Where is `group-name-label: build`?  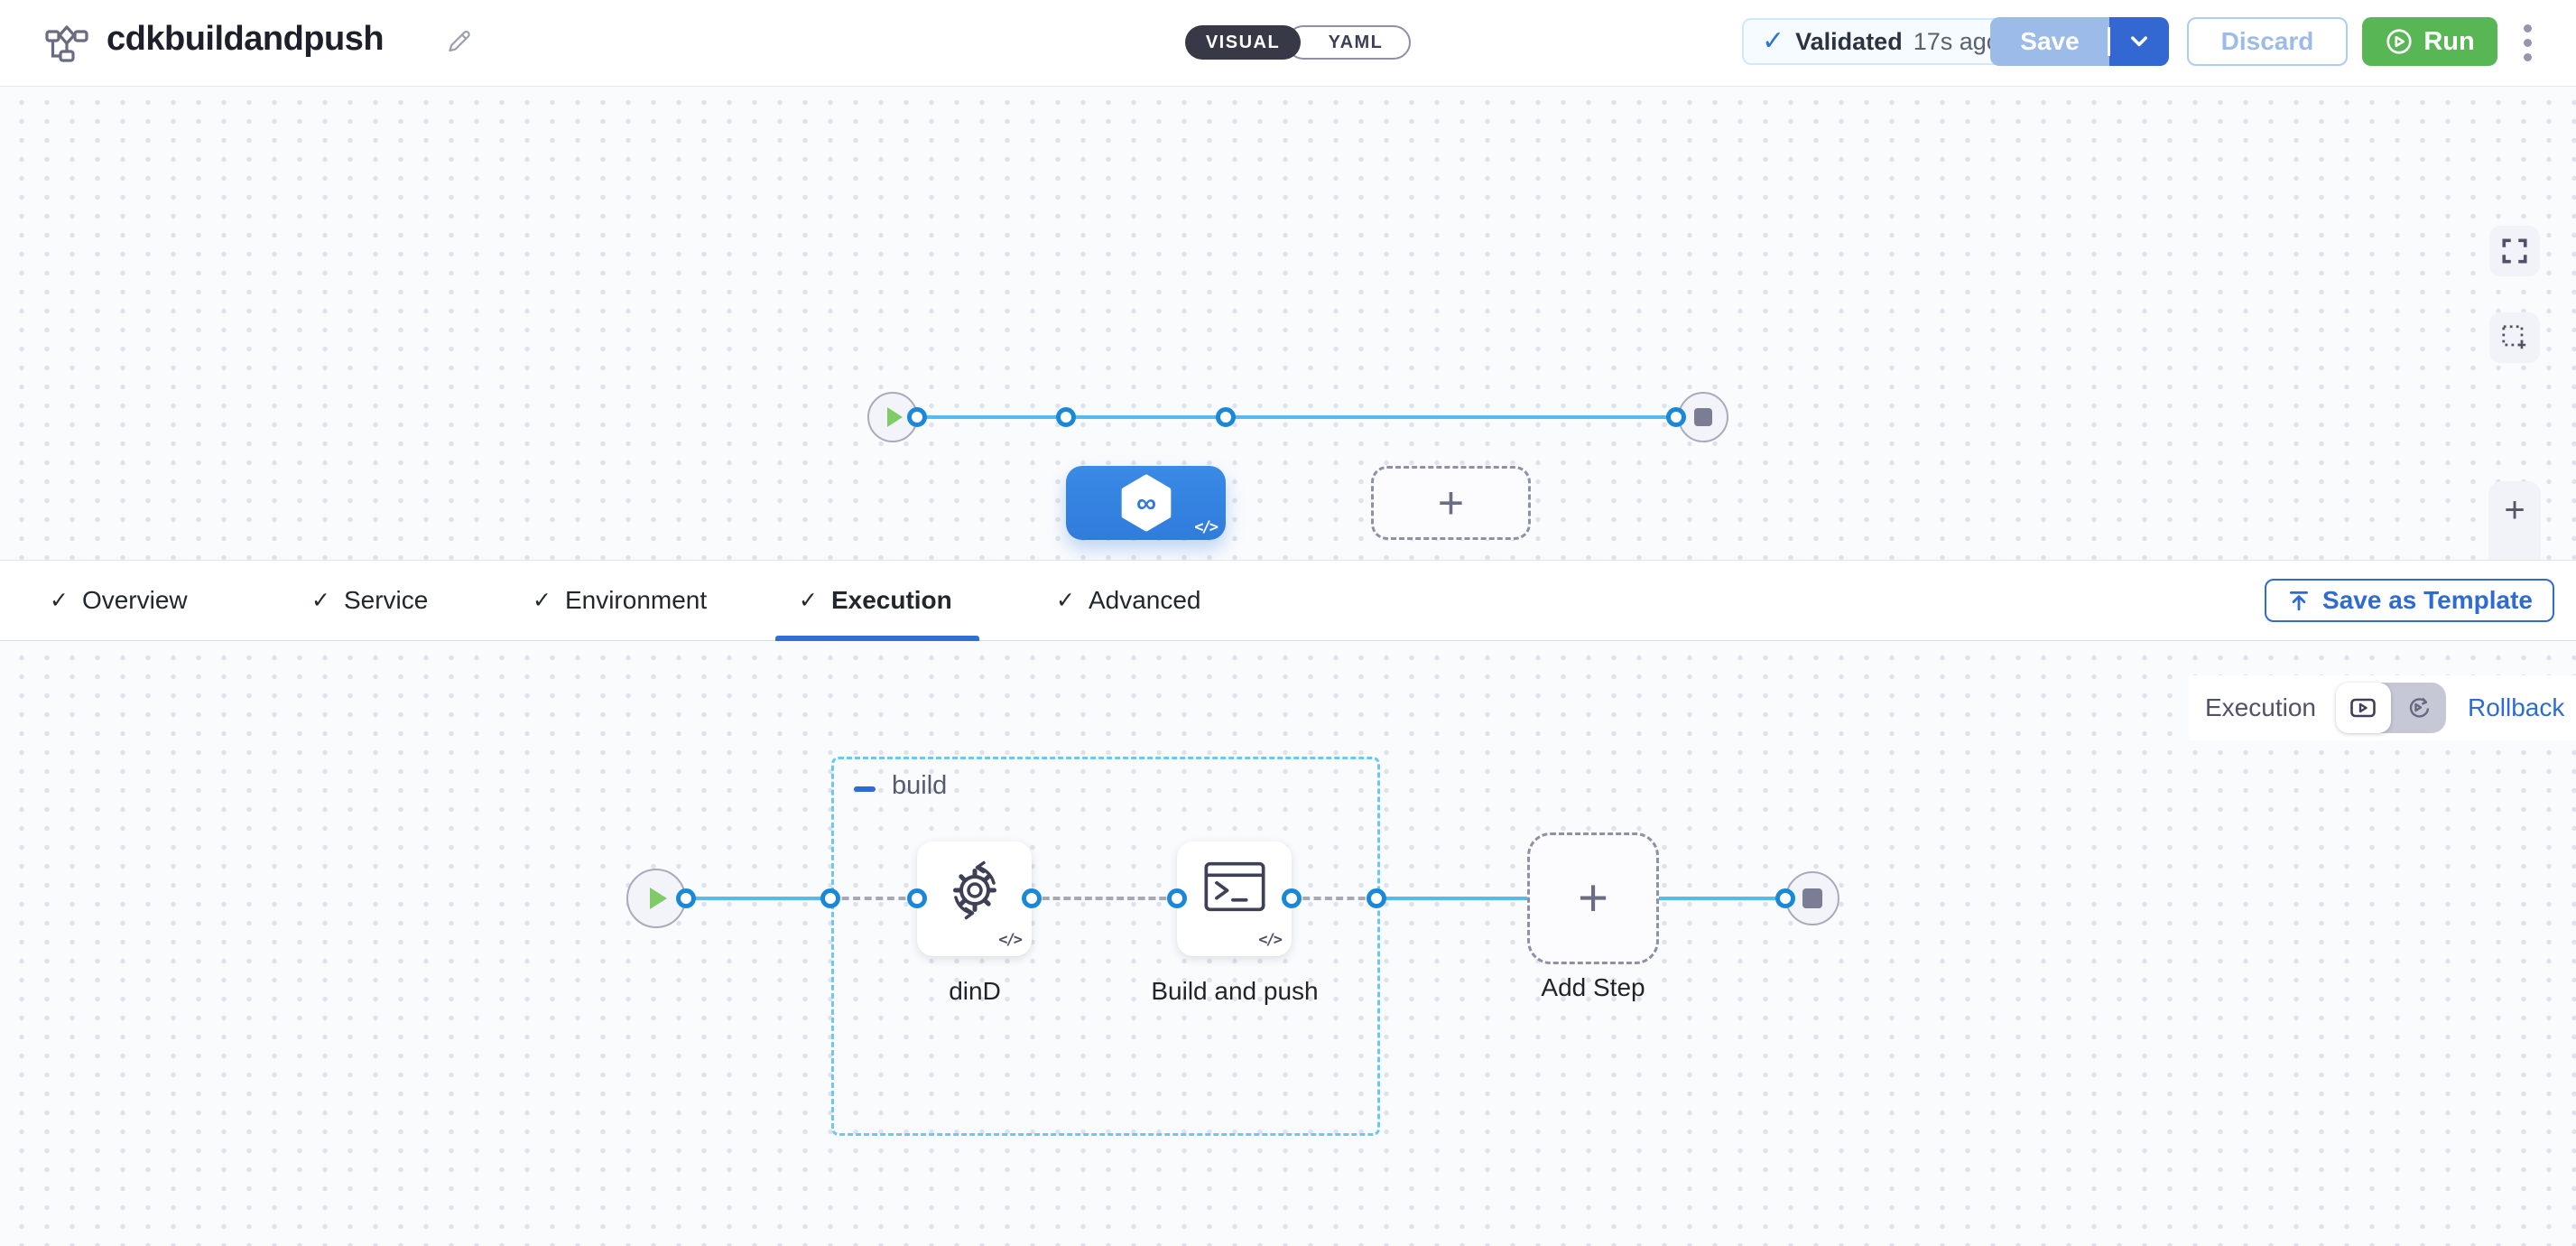
group-name-label: build is located at coordinates (920, 785).